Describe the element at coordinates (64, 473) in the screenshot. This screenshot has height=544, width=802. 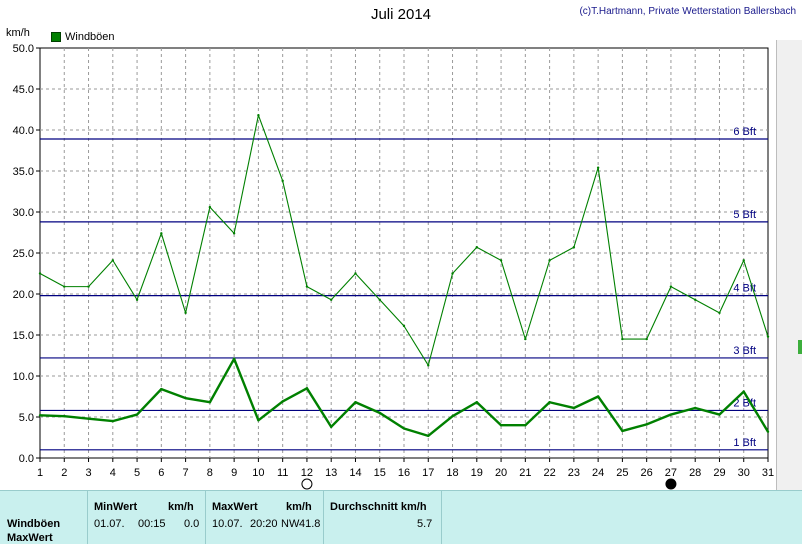
I see `x-tick-label: 2` at that location.